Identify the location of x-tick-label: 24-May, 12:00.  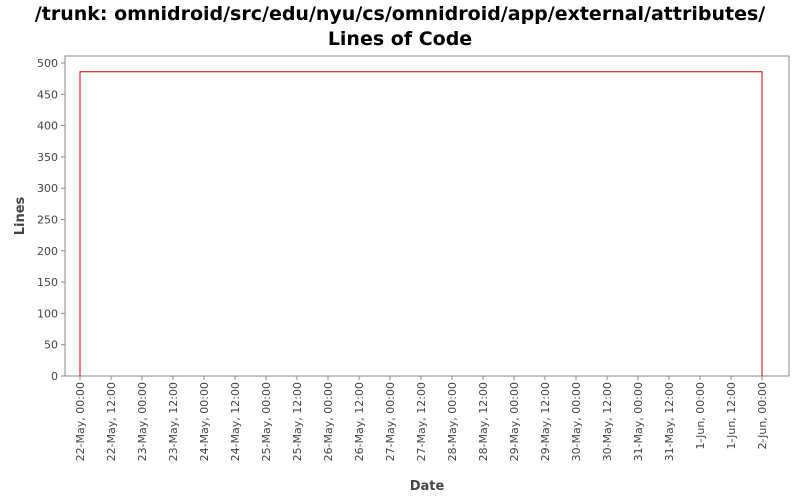
(235, 421).